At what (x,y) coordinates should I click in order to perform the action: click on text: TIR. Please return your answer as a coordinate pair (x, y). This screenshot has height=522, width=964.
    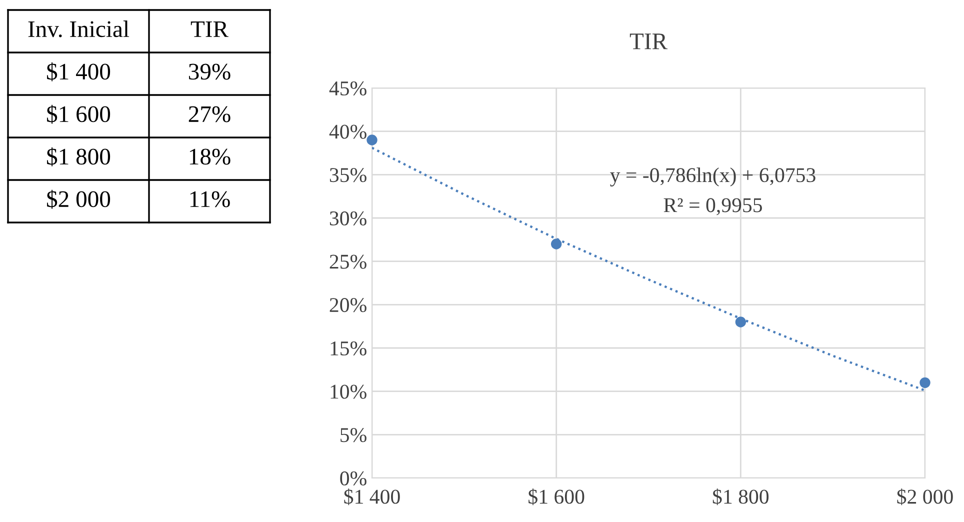
    Looking at the image, I should click on (209, 29).